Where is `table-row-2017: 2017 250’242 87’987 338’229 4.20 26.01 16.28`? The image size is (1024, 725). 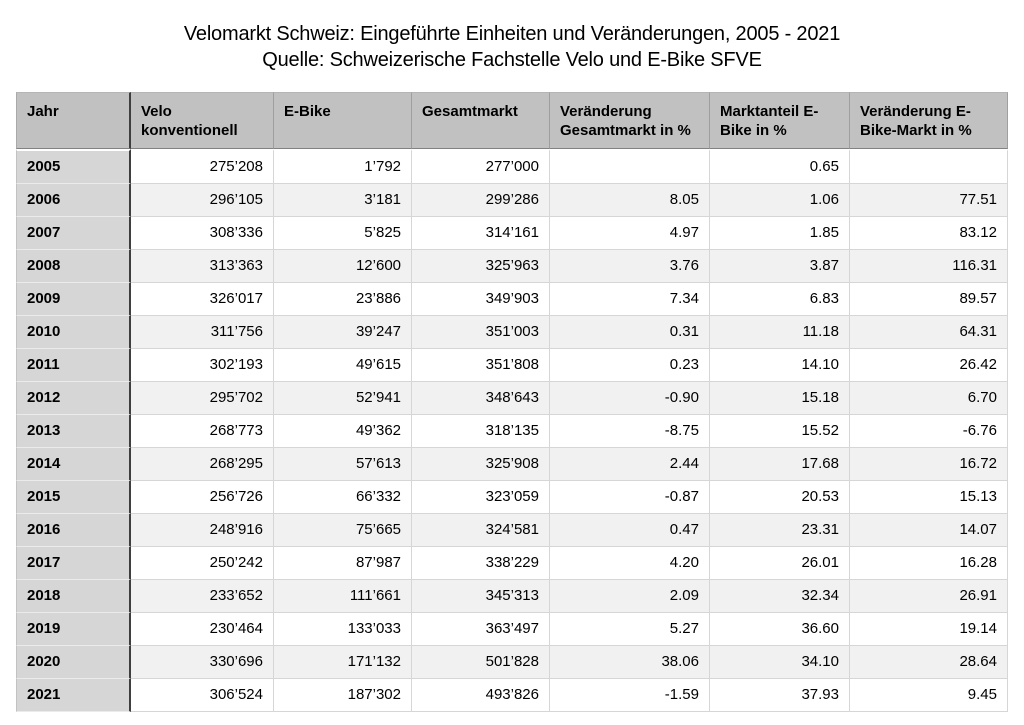
table-row-2017: 2017 250’242 87’987 338’229 4.20 26.01 16.28 is located at coordinates (512, 563).